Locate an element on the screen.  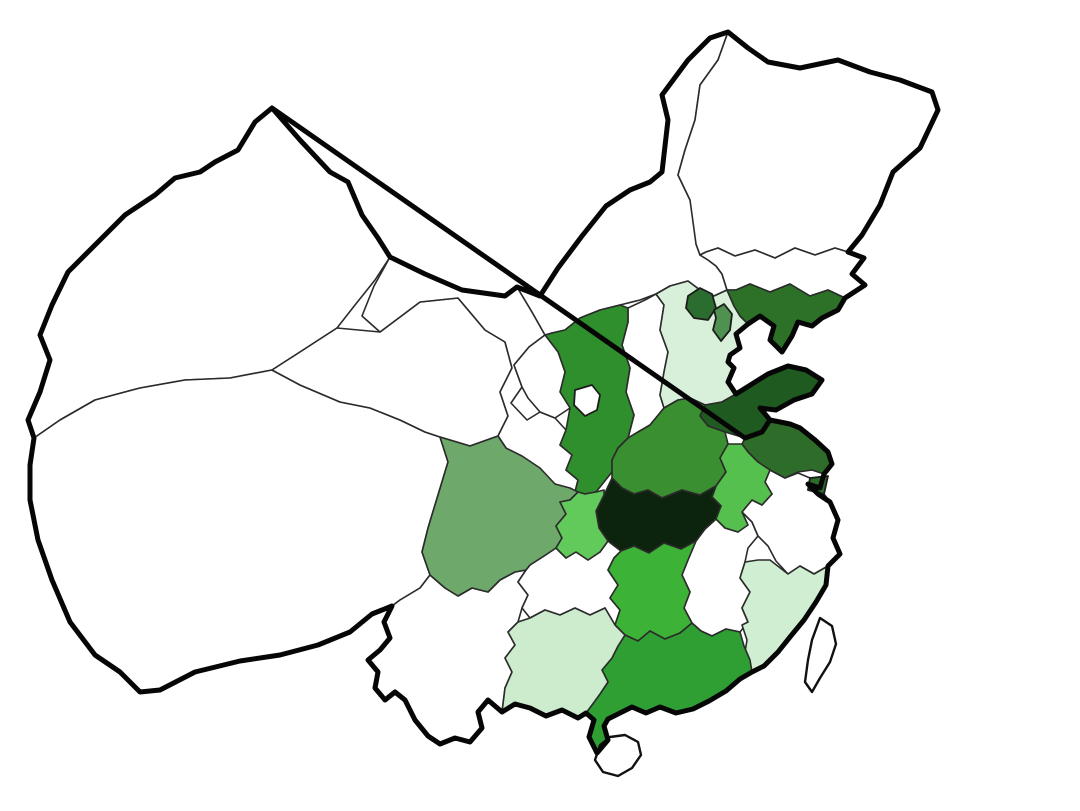
province-beijing is located at coordinates (701, 304).